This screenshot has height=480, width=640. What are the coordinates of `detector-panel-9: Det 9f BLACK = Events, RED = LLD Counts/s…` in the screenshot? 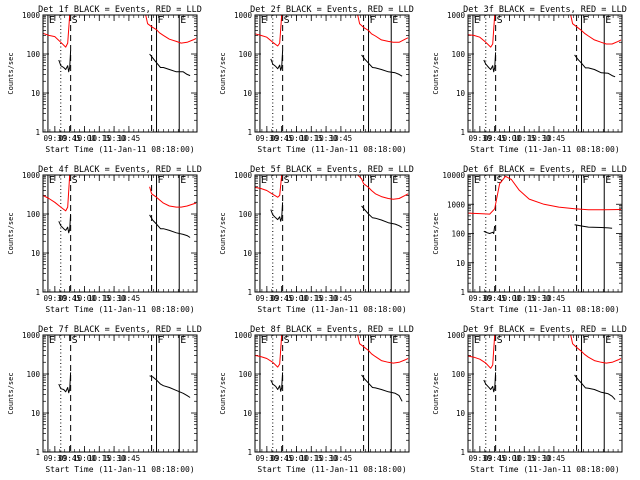 It's located at (529, 399).